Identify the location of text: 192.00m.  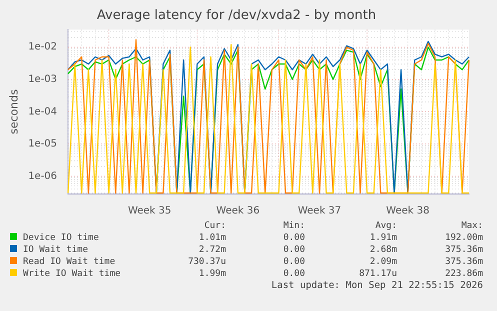
(463, 238).